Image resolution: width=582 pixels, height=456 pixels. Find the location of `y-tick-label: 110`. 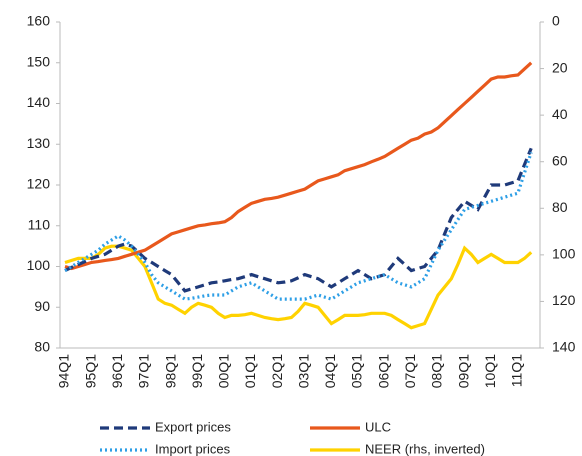

y-tick-label: 110 is located at coordinates (39, 224).